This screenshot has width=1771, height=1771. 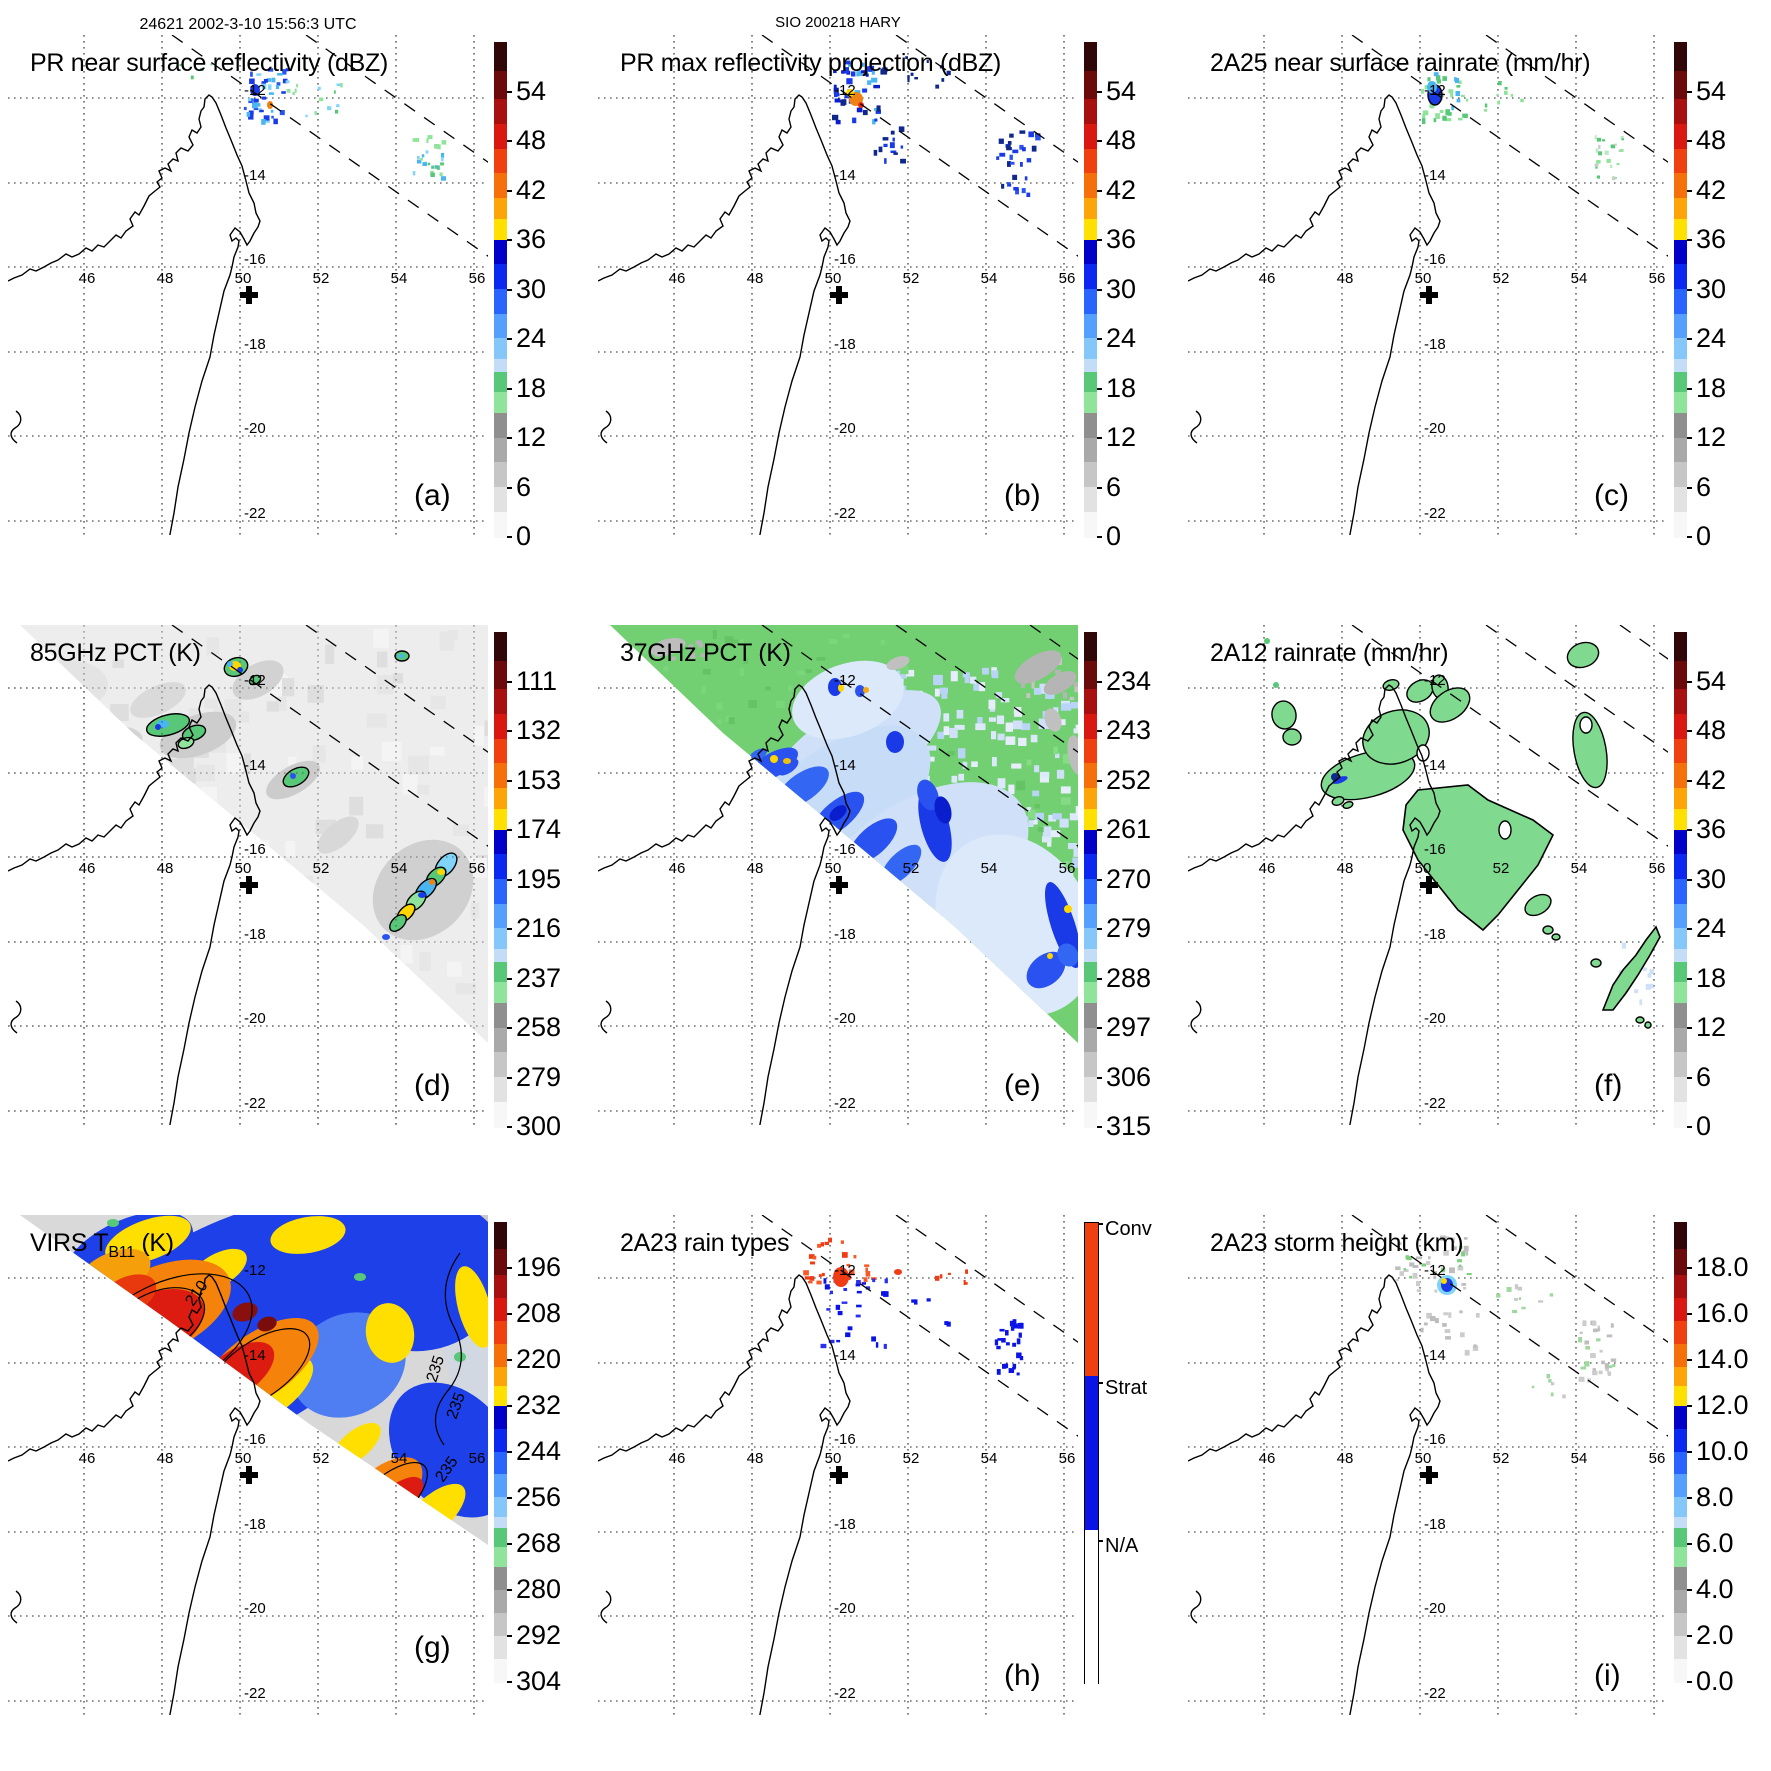 What do you see at coordinates (1129, 680) in the screenshot?
I see `colorbar-tick-label: 234` at bounding box center [1129, 680].